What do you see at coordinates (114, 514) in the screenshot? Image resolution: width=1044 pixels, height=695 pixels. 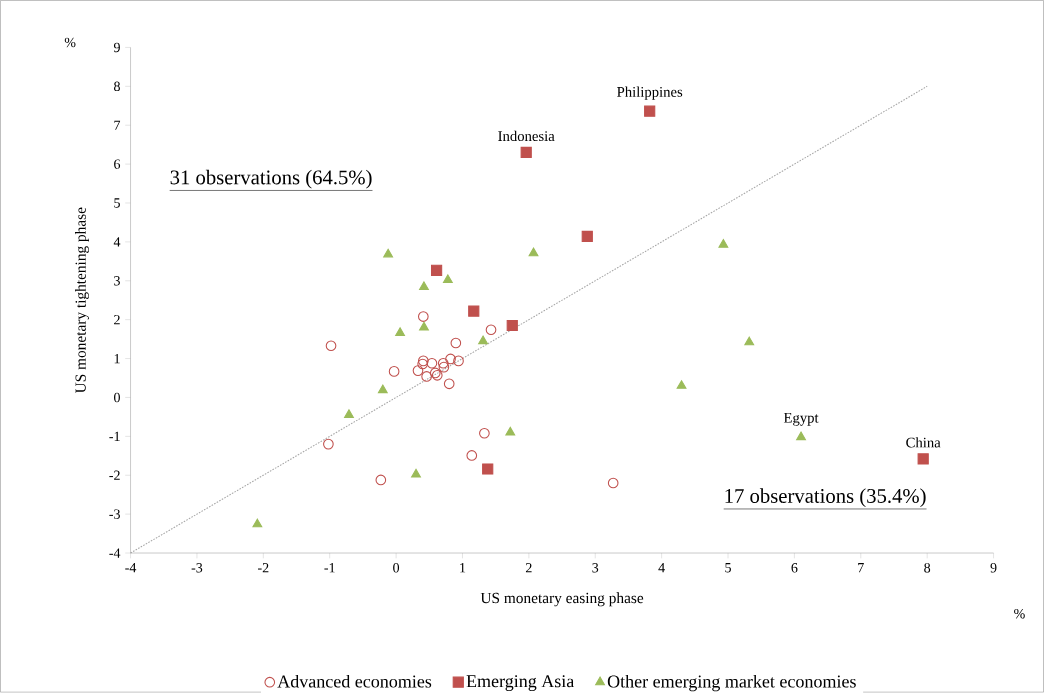 I see `y-tick-label: -3` at bounding box center [114, 514].